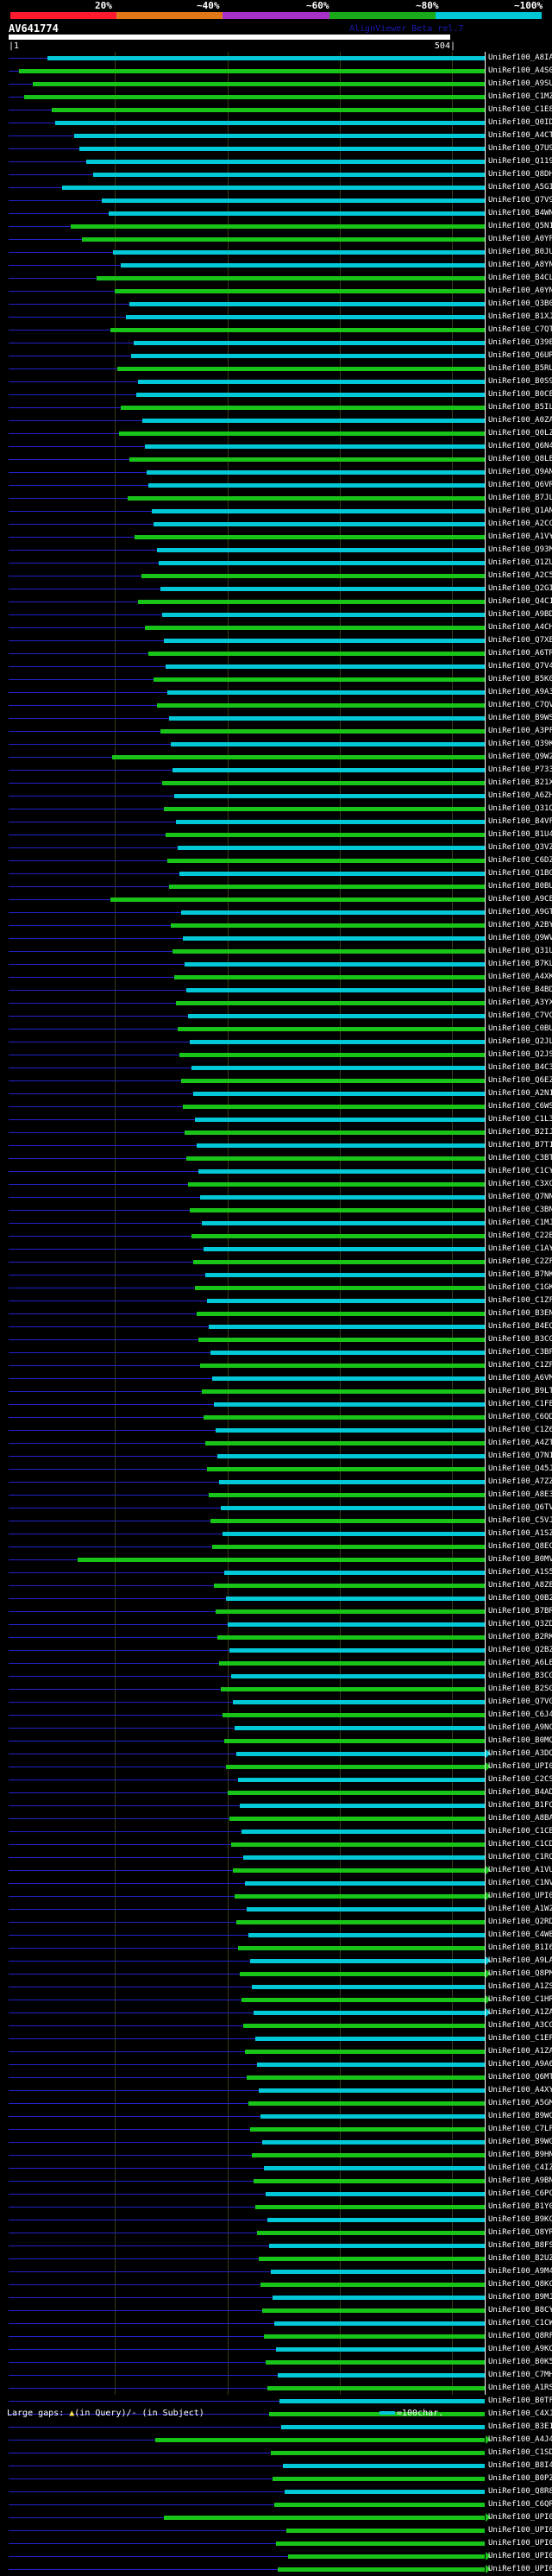 Image resolution: width=552 pixels, height=2576 pixels. What do you see at coordinates (520, 731) in the screenshot?
I see `hit-accession-label: UniRef100_A3PFX6` at bounding box center [520, 731].